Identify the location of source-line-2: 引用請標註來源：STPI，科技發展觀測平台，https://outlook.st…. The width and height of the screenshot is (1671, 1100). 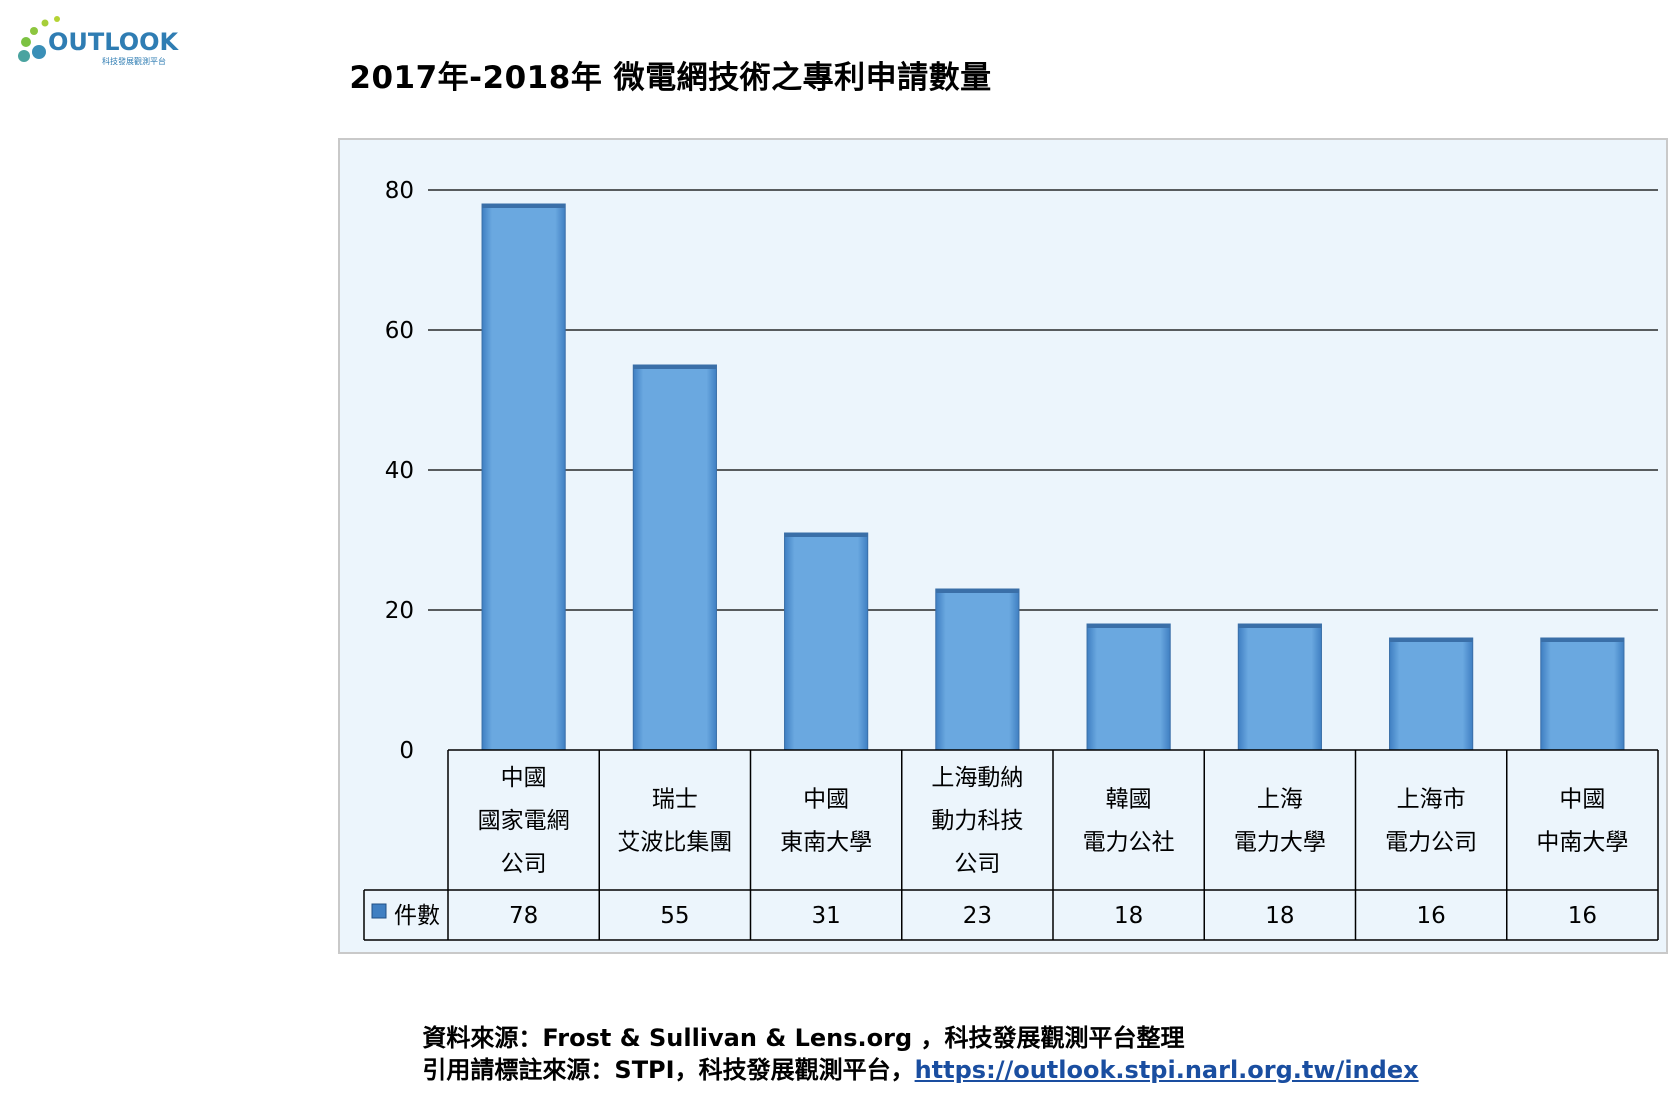
(920, 1070).